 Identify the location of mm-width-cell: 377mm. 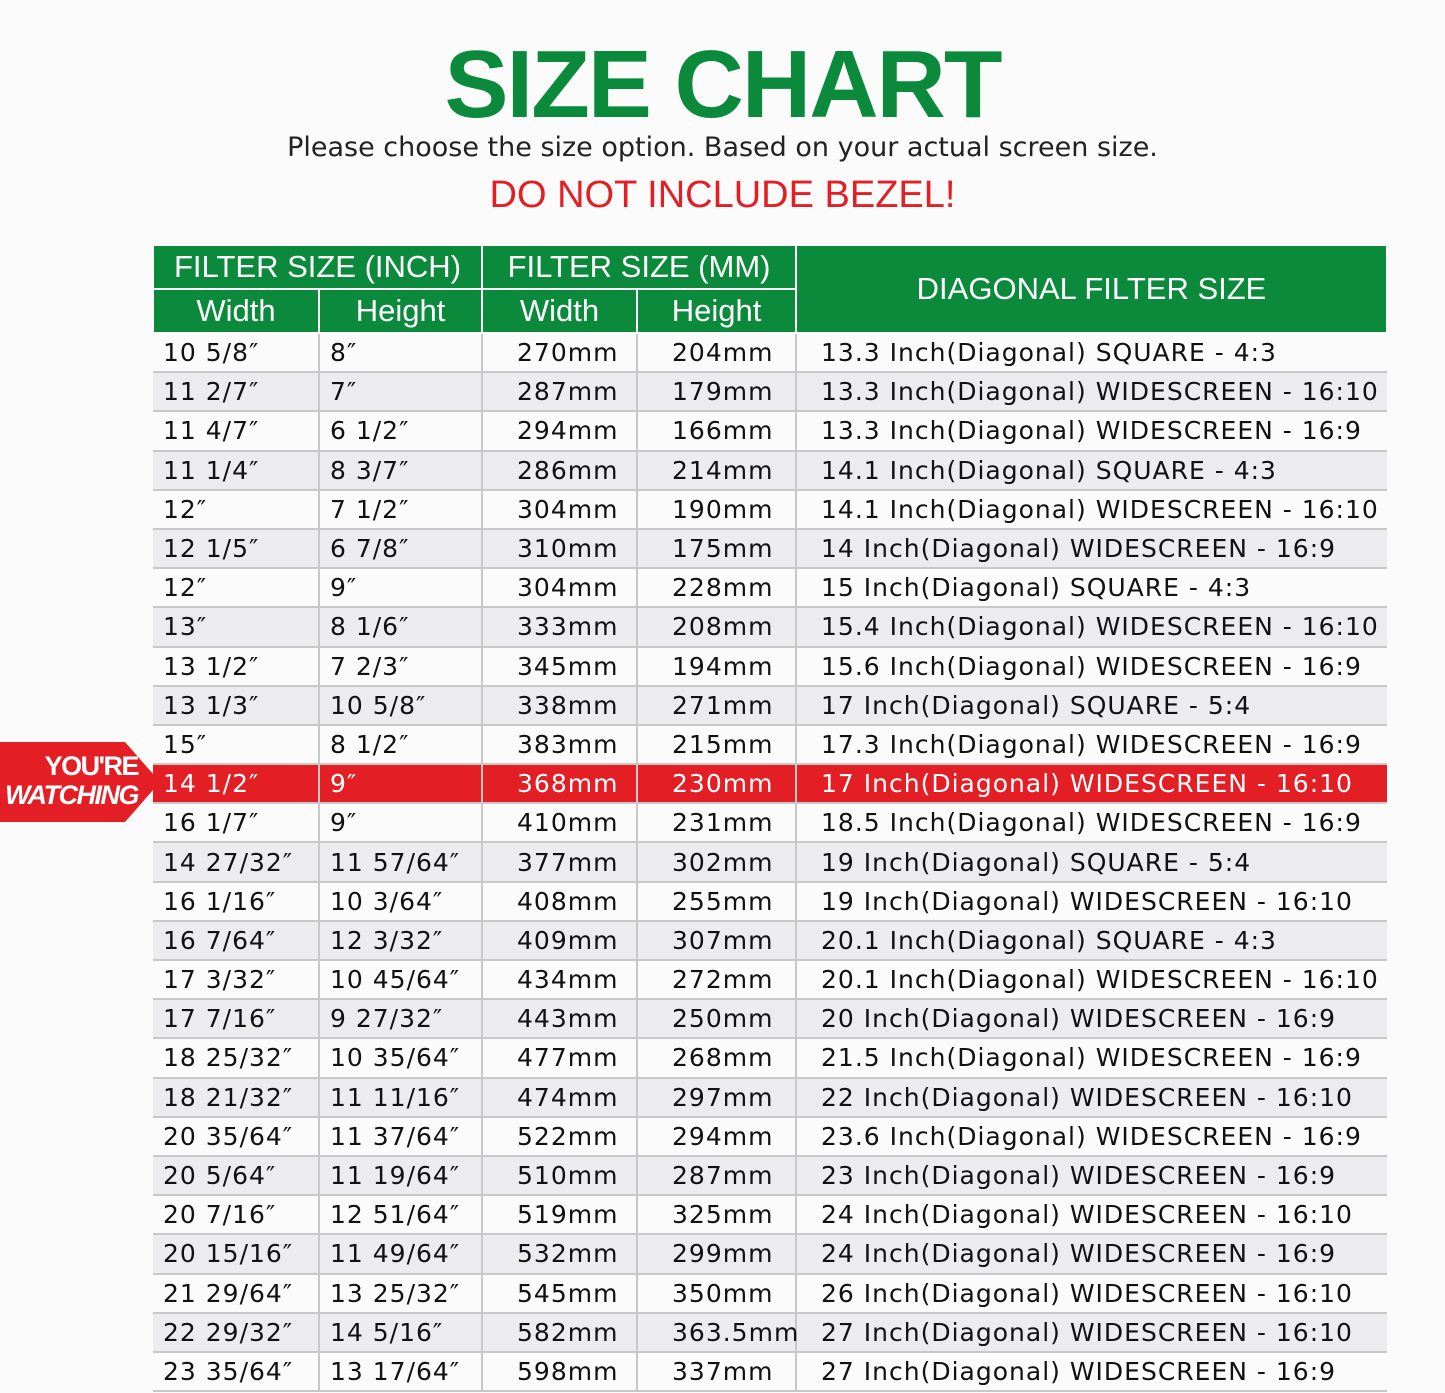
(560, 862).